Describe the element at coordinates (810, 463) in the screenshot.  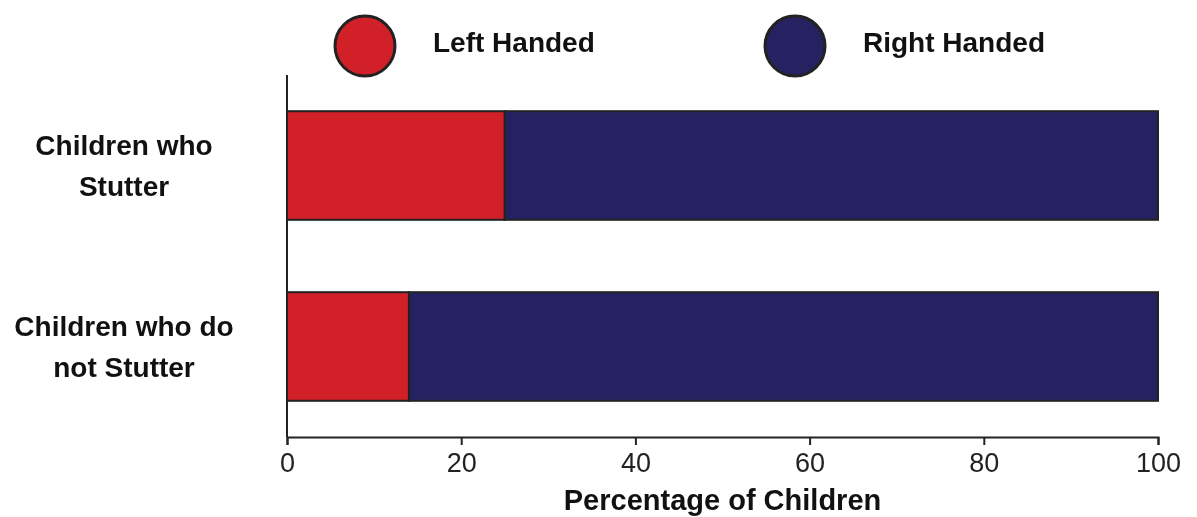
I see `x-tick-label: 60` at that location.